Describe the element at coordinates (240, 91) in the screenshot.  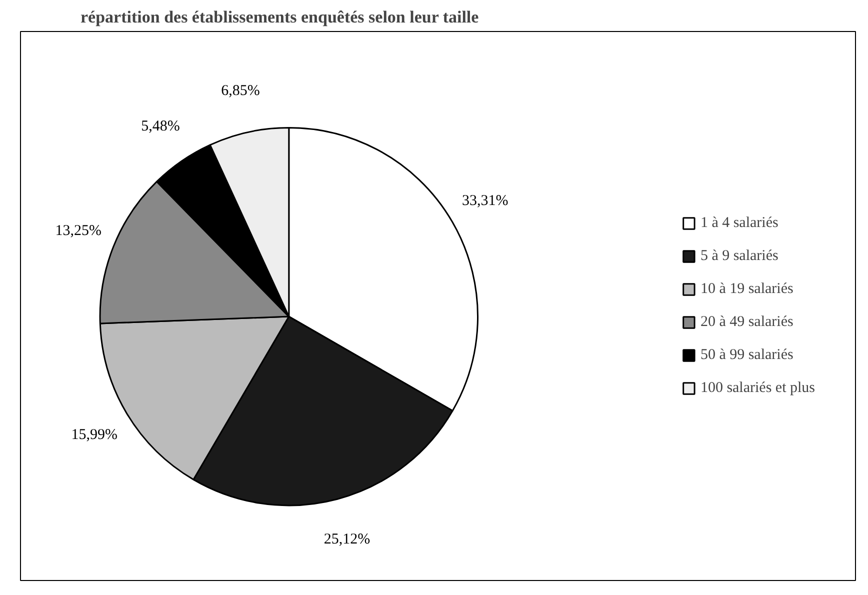
I see `data-label: 6,85%` at that location.